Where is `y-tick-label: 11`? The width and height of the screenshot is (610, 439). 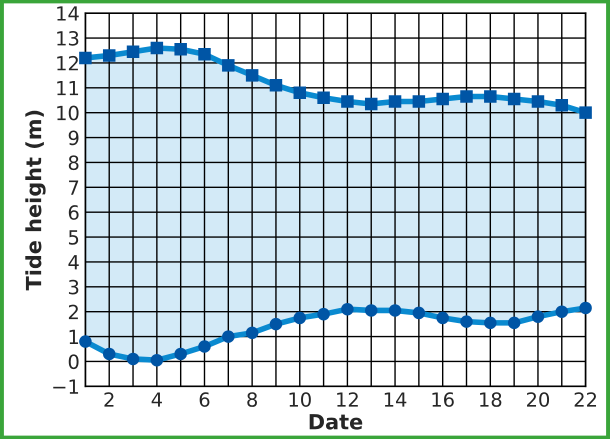 y-tick-label: 11 is located at coordinates (67, 88).